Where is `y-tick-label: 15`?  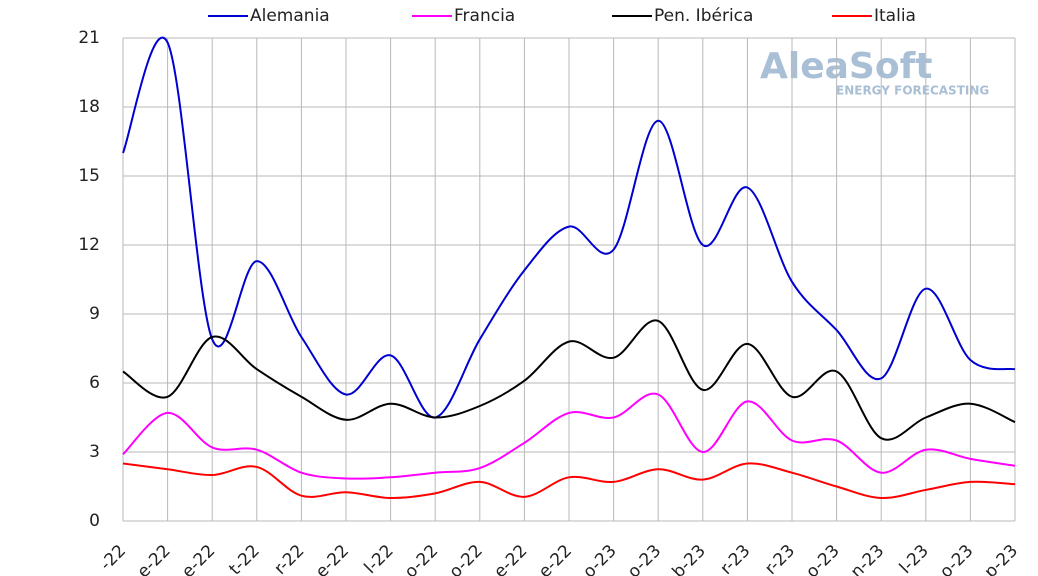 y-tick-label: 15 is located at coordinates (89, 176).